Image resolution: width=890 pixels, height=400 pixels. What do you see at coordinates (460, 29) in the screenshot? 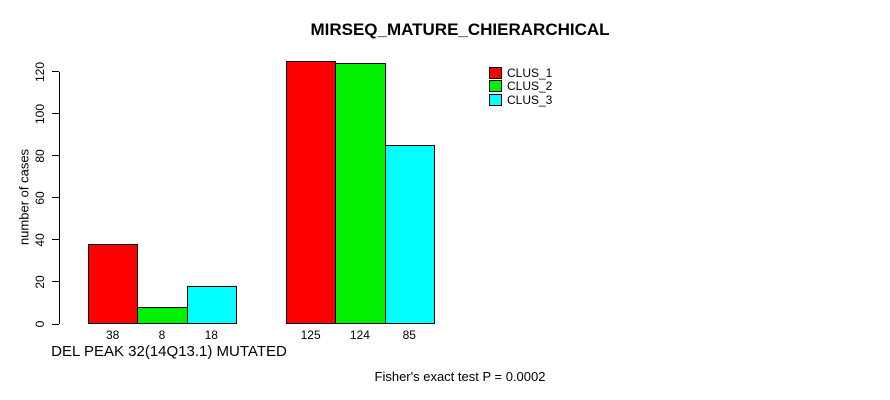
I see `chart-title: MIRSEQ_MATURE_CHIERARCHICAL` at bounding box center [460, 29].